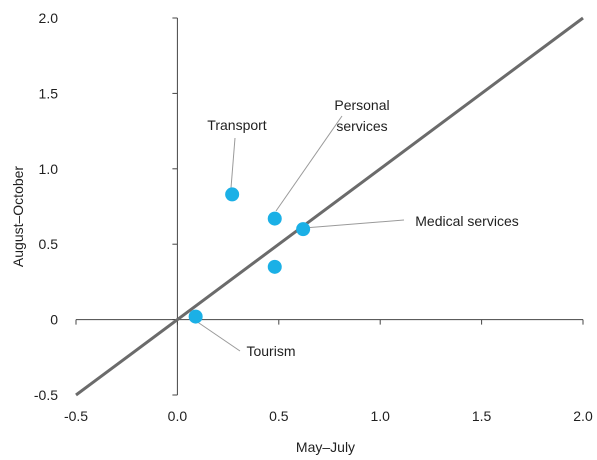 Image resolution: width=597 pixels, height=460 pixels. Describe the element at coordinates (76, 416) in the screenshot. I see `x-tick-label: -0.5` at that location.